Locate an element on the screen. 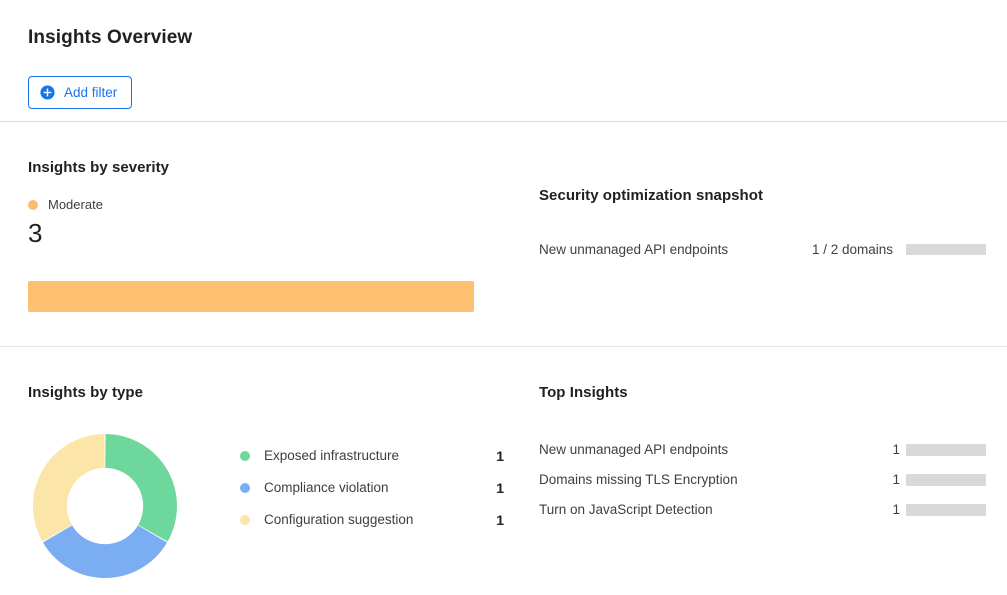 This screenshot has width=1007, height=595. severity-dot-moderate is located at coordinates (33, 204).